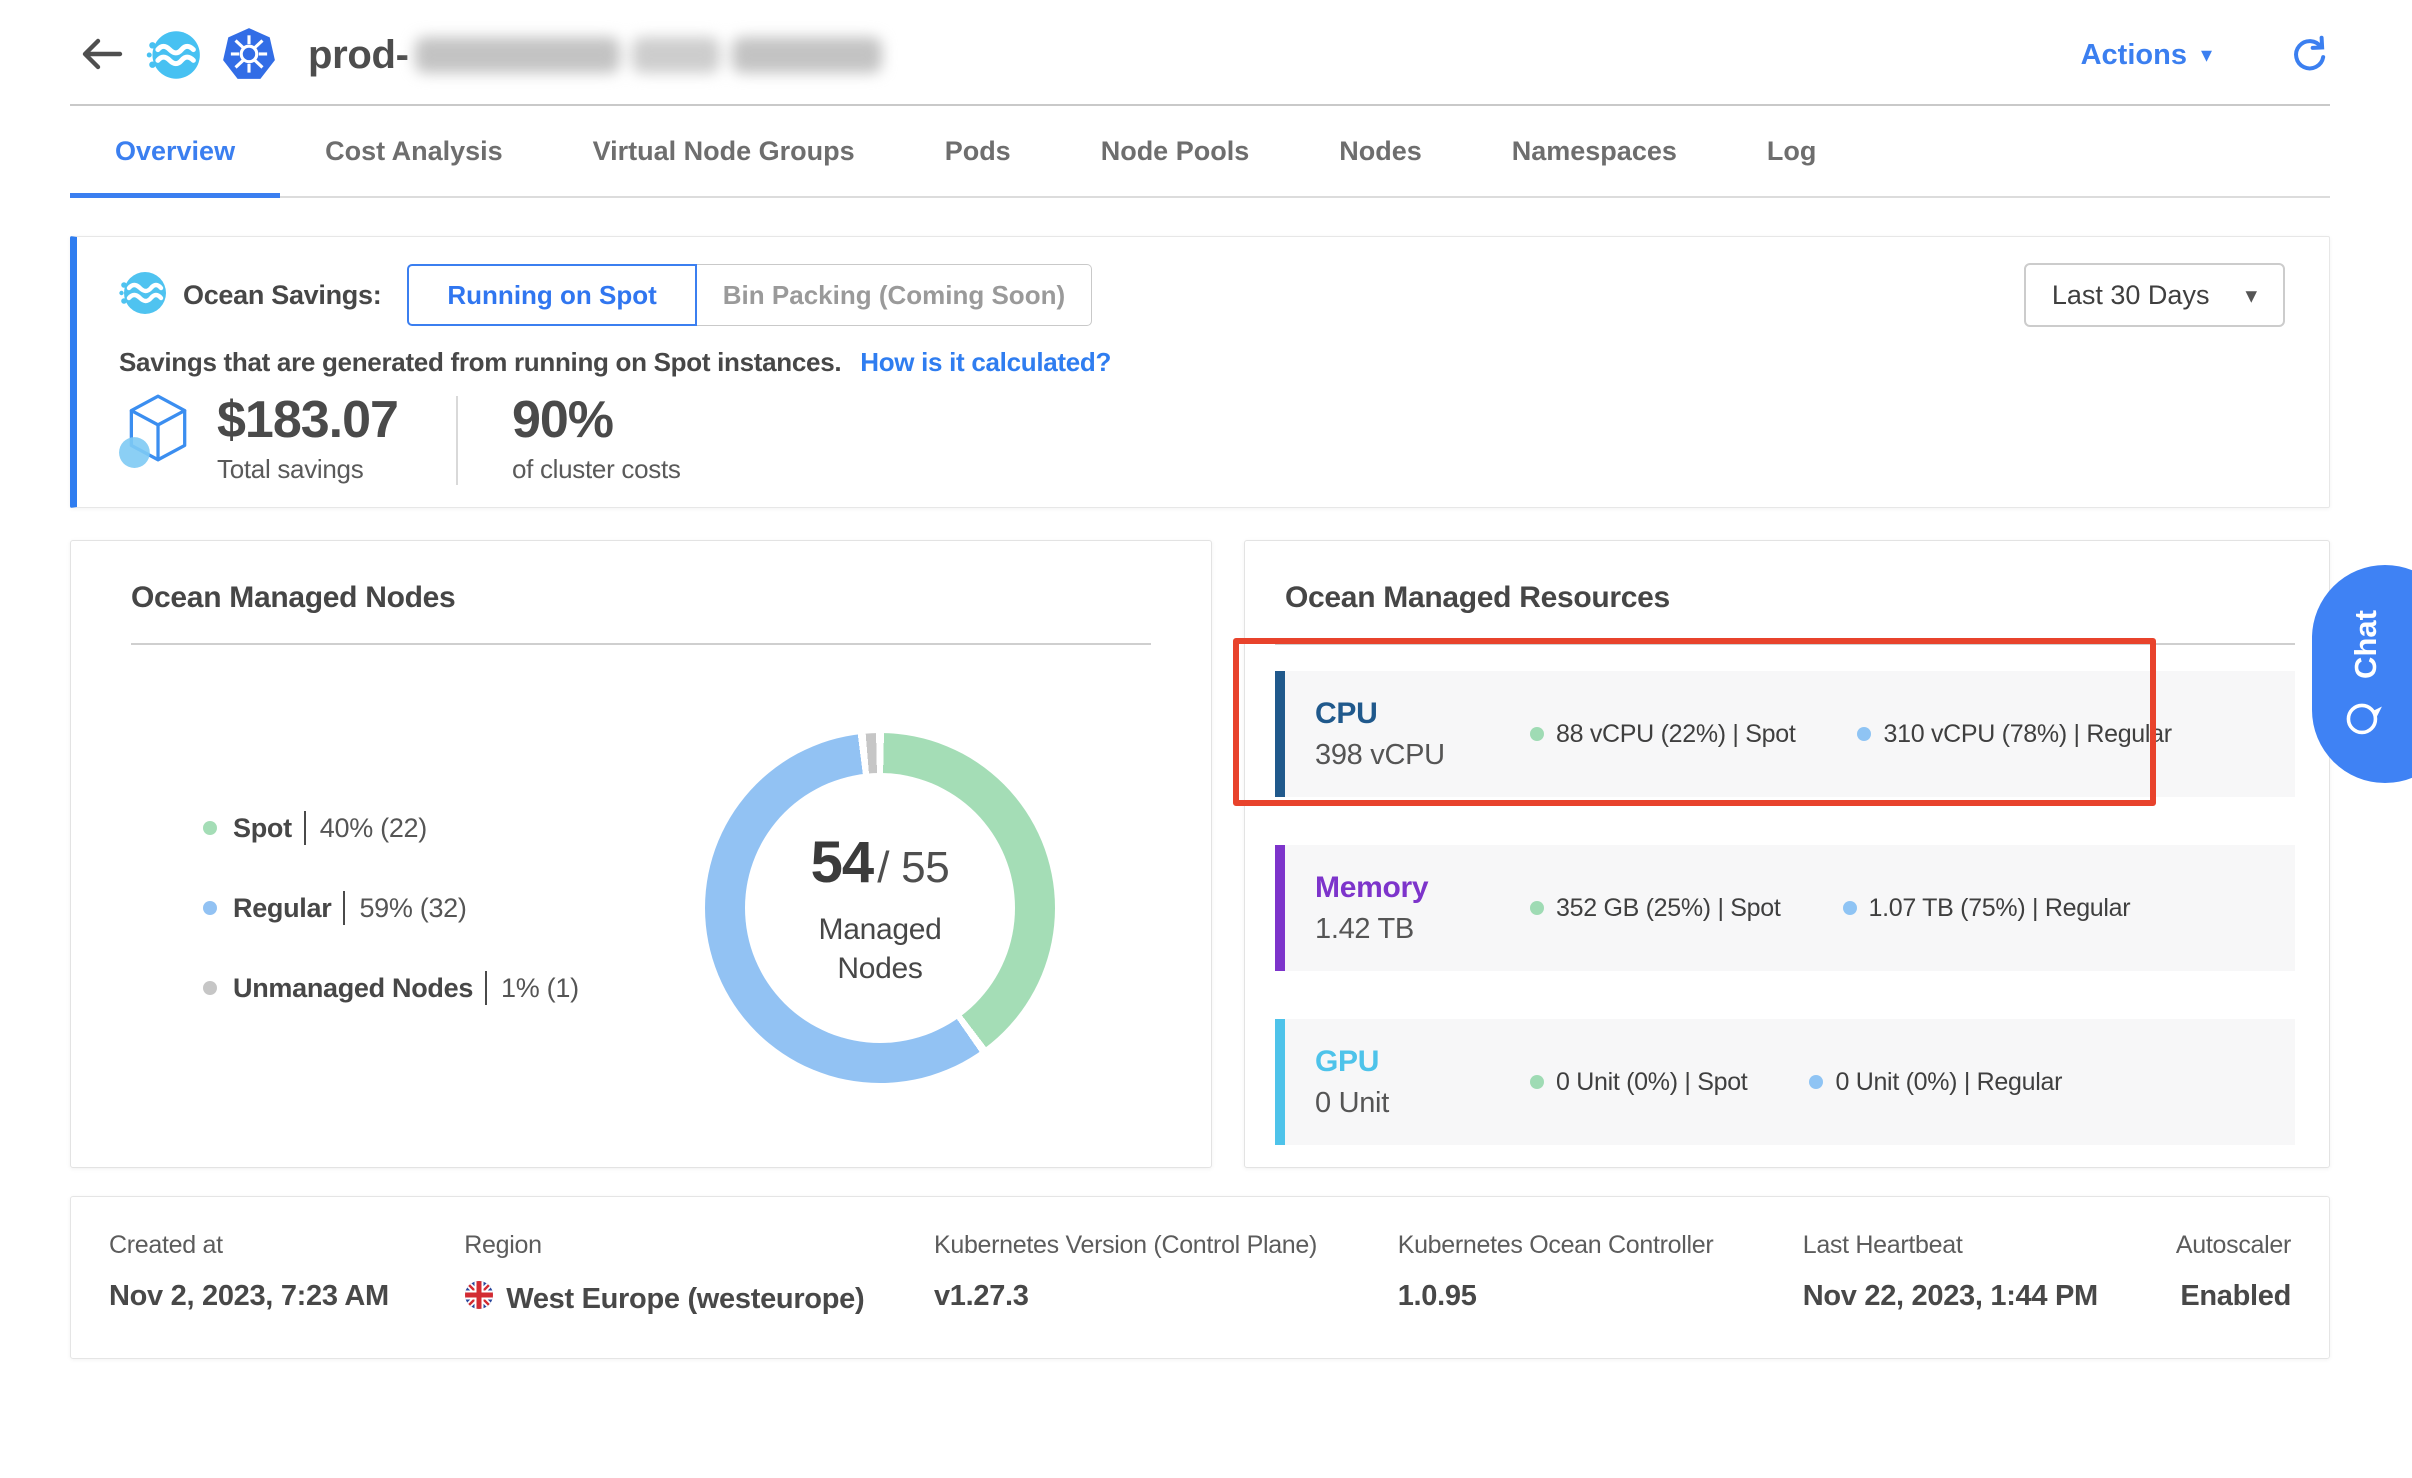 This screenshot has height=1478, width=2412. What do you see at coordinates (1175, 152) in the screenshot?
I see `tab-node-pools: Node Pools` at bounding box center [1175, 152].